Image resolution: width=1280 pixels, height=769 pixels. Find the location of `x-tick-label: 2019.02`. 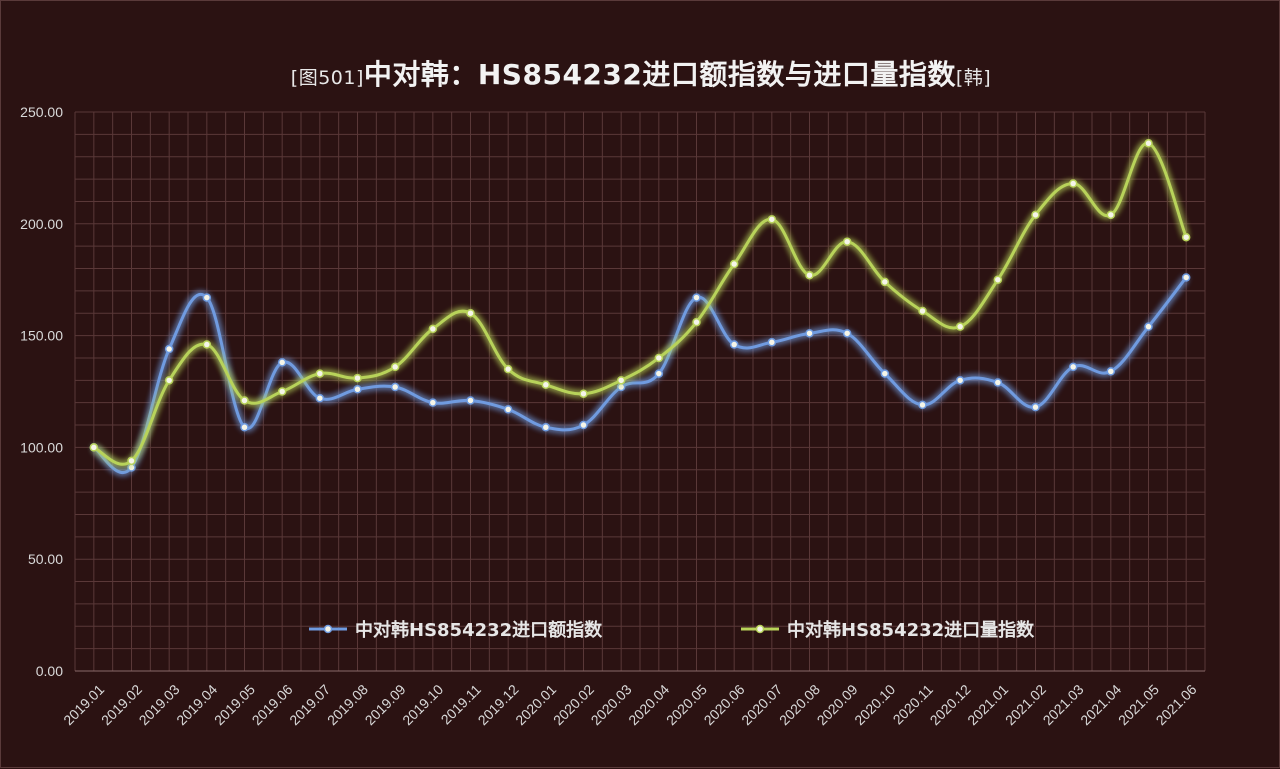

x-tick-label: 2019.02 is located at coordinates (121, 704).